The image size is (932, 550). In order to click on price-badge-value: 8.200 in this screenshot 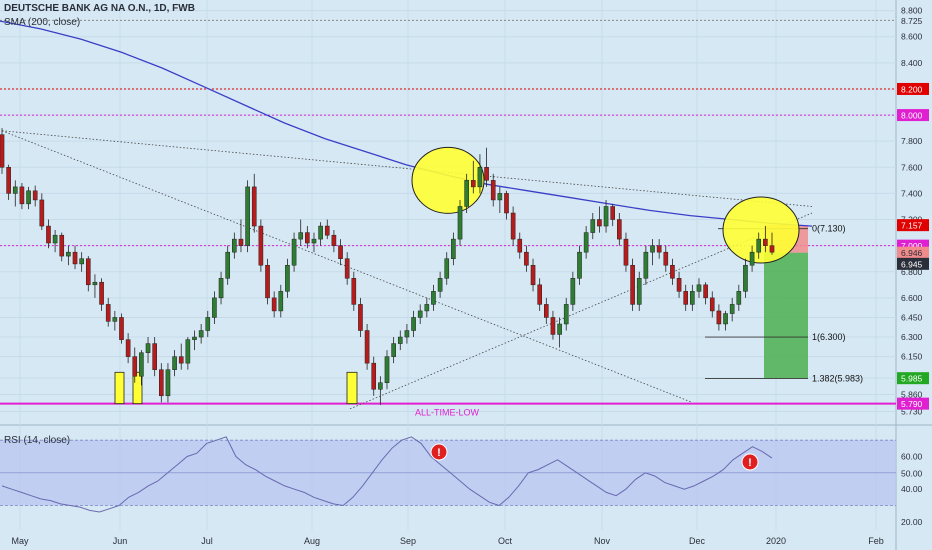, I will do `click(912, 89)`.